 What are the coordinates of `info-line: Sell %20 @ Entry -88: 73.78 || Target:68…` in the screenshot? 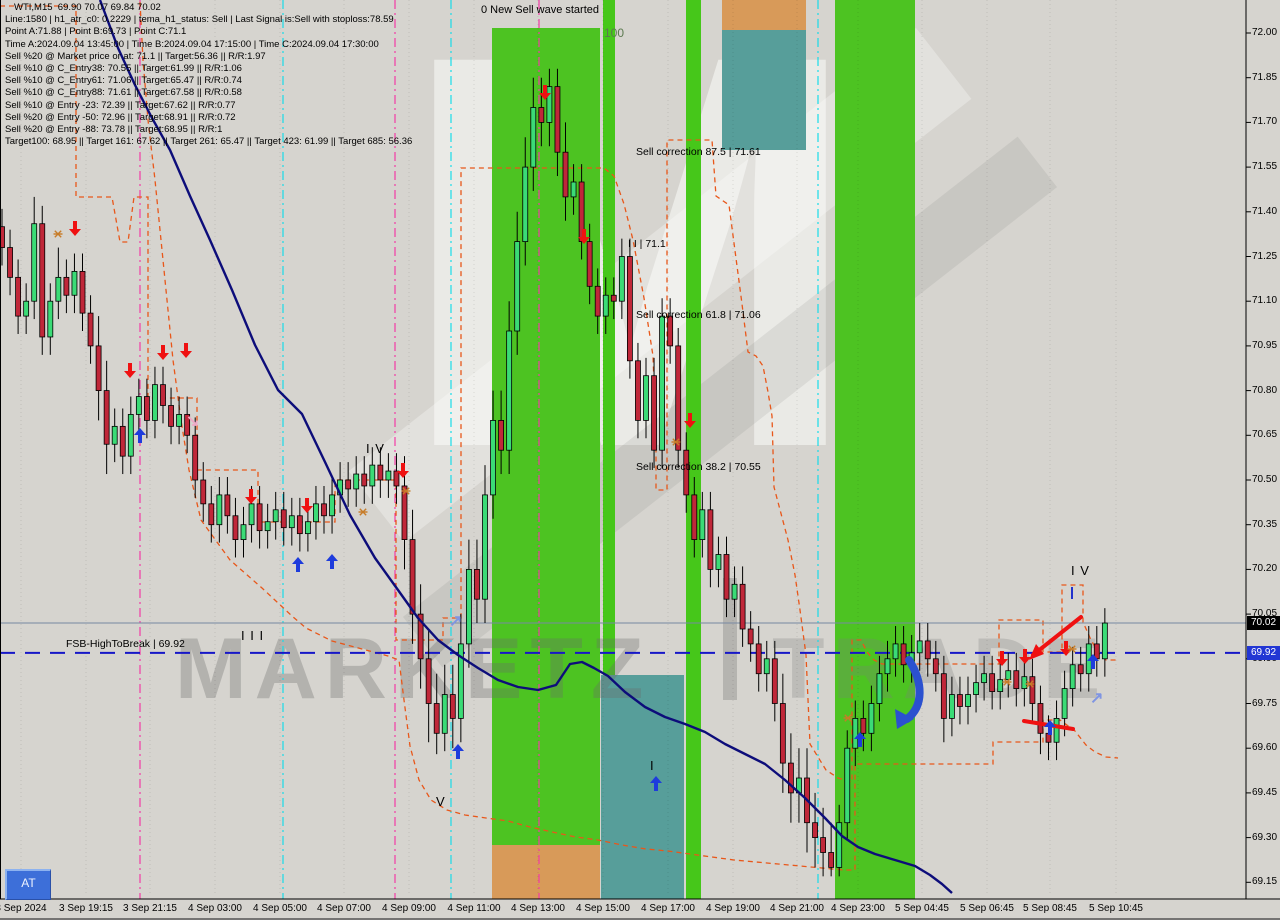 It's located at (114, 130).